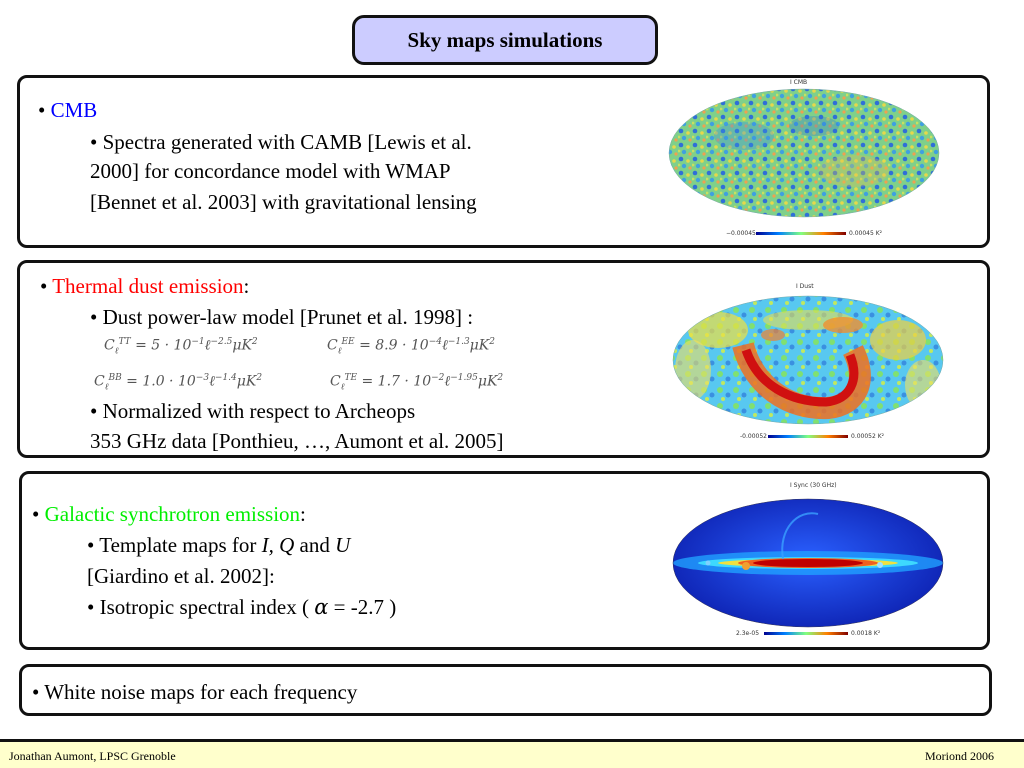 Image resolution: width=1024 pixels, height=768 pixels. What do you see at coordinates (505, 40) in the screenshot?
I see `slide-title: Sky maps simulations` at bounding box center [505, 40].